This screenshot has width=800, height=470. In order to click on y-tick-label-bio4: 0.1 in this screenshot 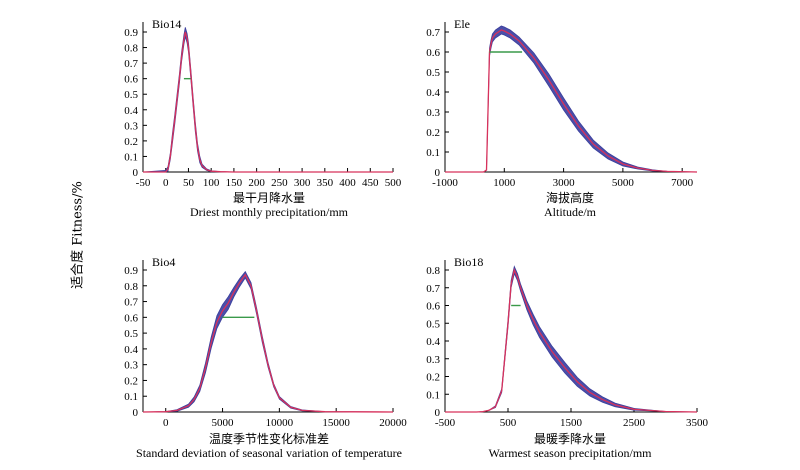, I will do `click(131, 397)`.